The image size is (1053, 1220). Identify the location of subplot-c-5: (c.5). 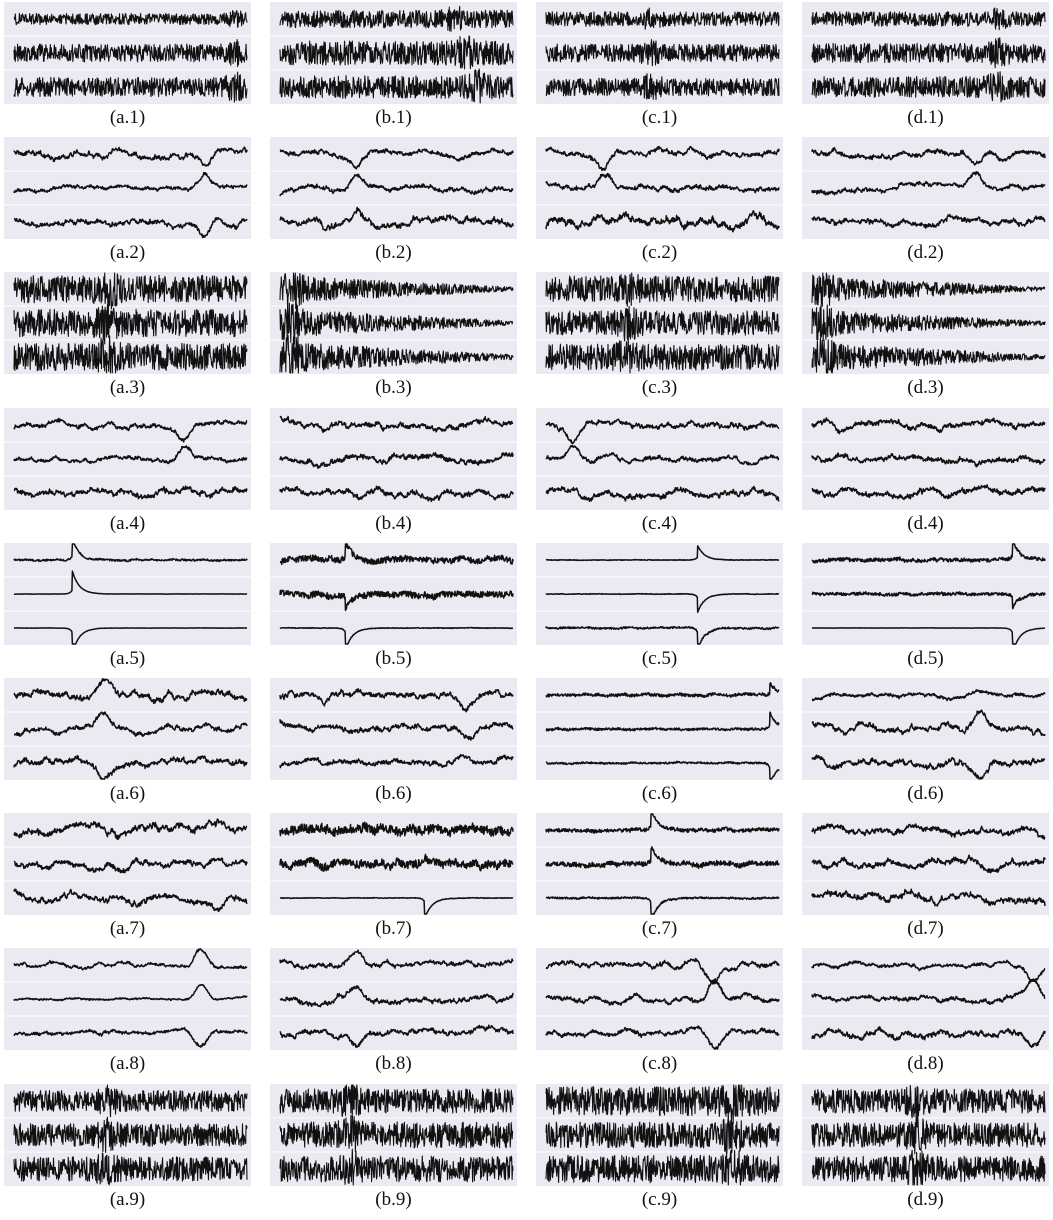
(659, 609).